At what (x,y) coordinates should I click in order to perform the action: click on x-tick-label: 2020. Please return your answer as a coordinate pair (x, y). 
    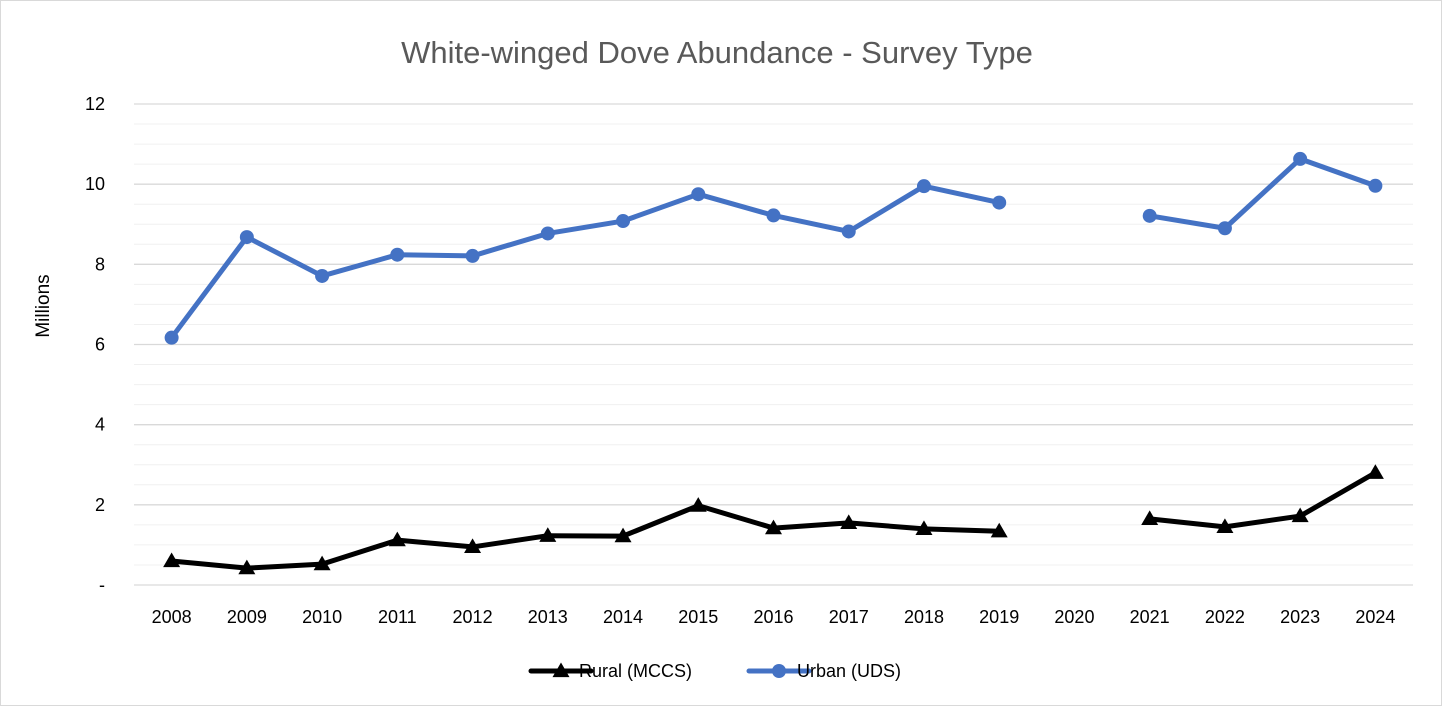
    Looking at the image, I should click on (1074, 617).